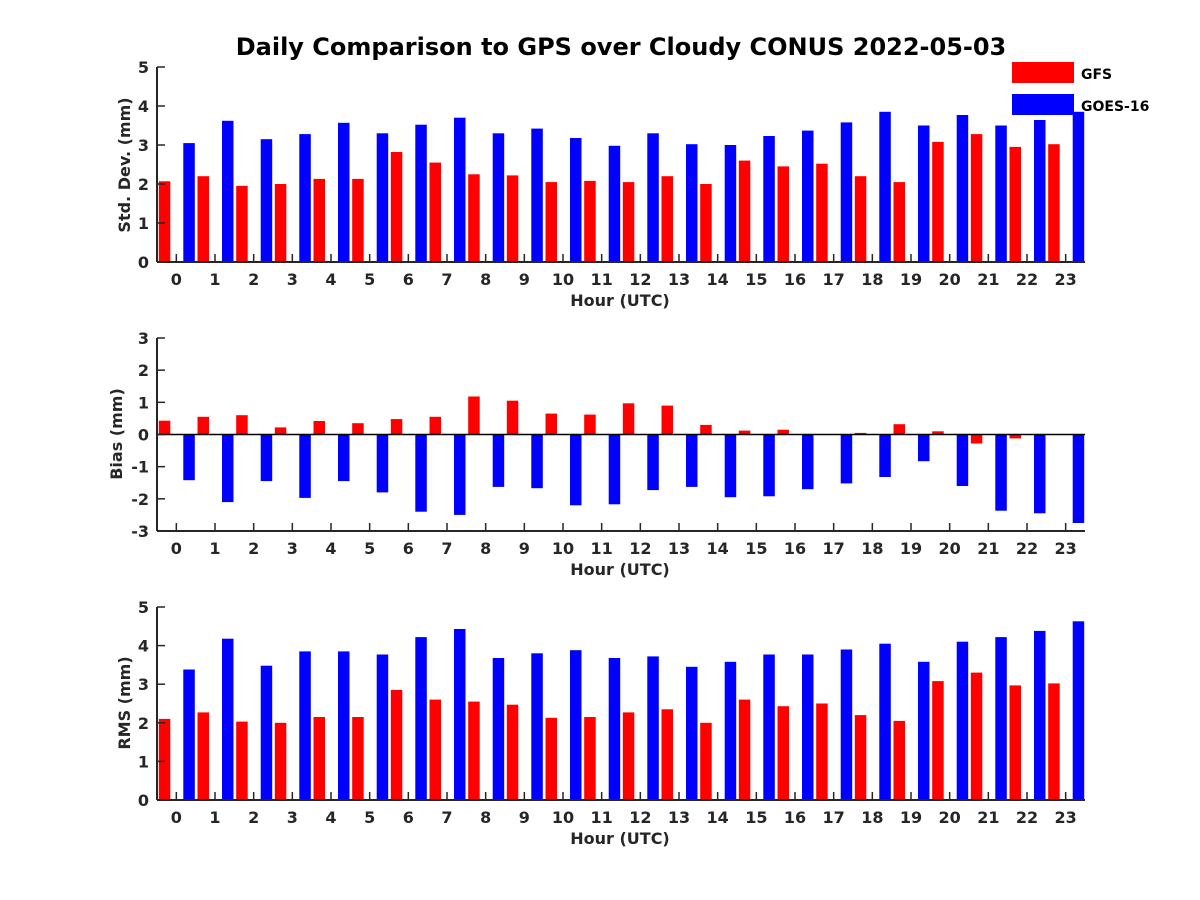  What do you see at coordinates (563, 548) in the screenshot?
I see `x-tick-label: 10` at bounding box center [563, 548].